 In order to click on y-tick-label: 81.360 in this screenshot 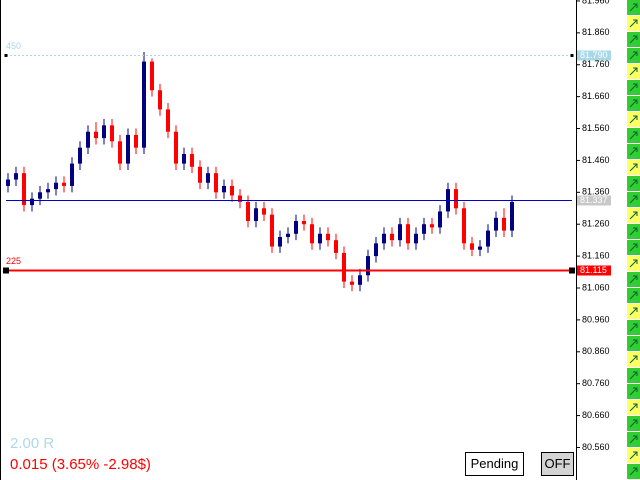, I will do `click(596, 192)`.